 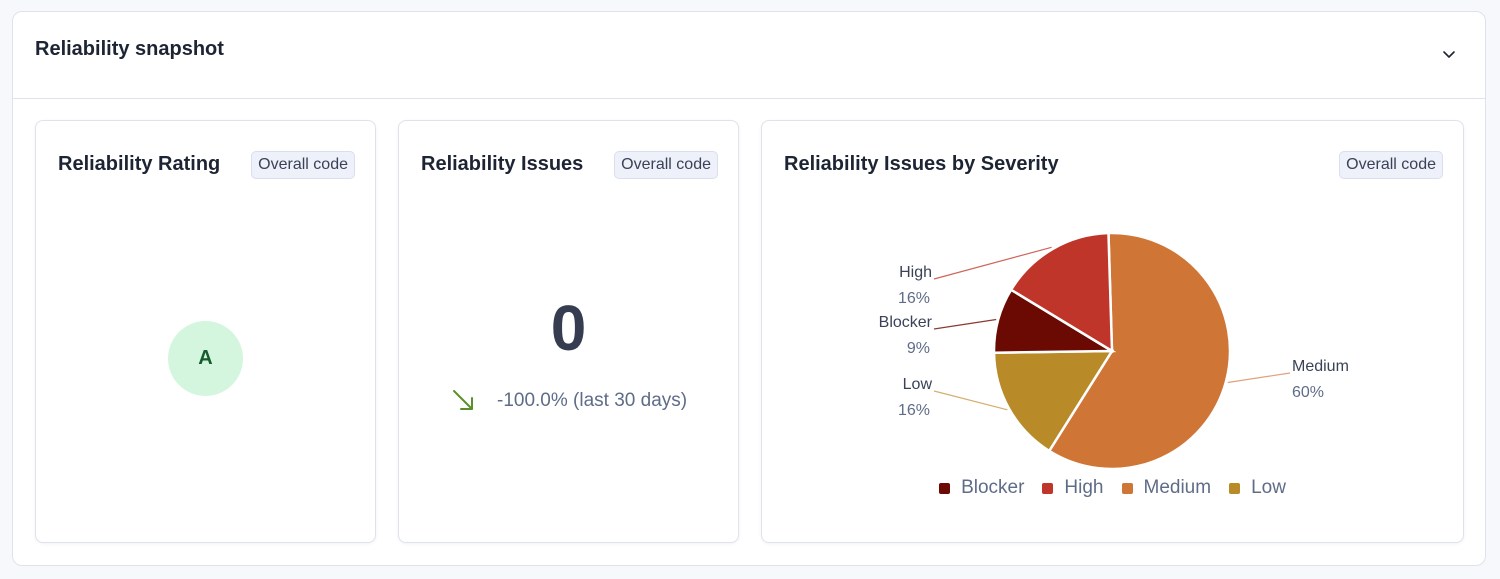 I want to click on collapse-button, so click(x=1449, y=54).